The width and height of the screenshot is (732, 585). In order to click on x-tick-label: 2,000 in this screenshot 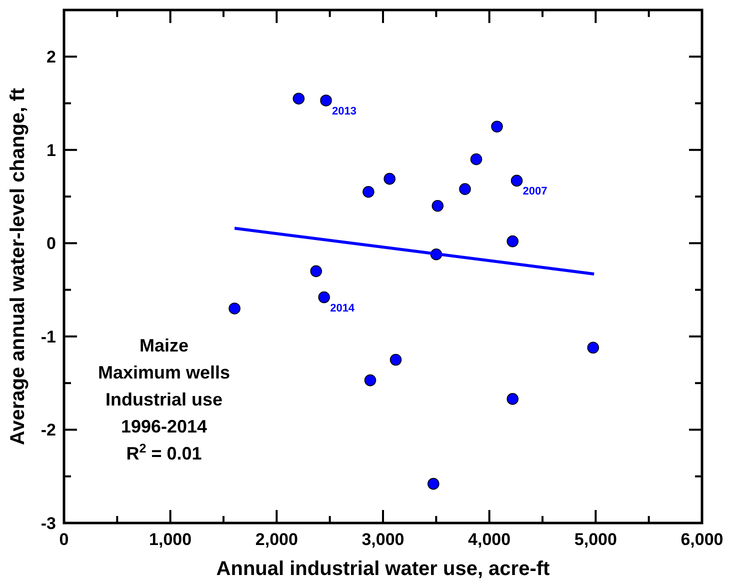, I will do `click(276, 539)`.